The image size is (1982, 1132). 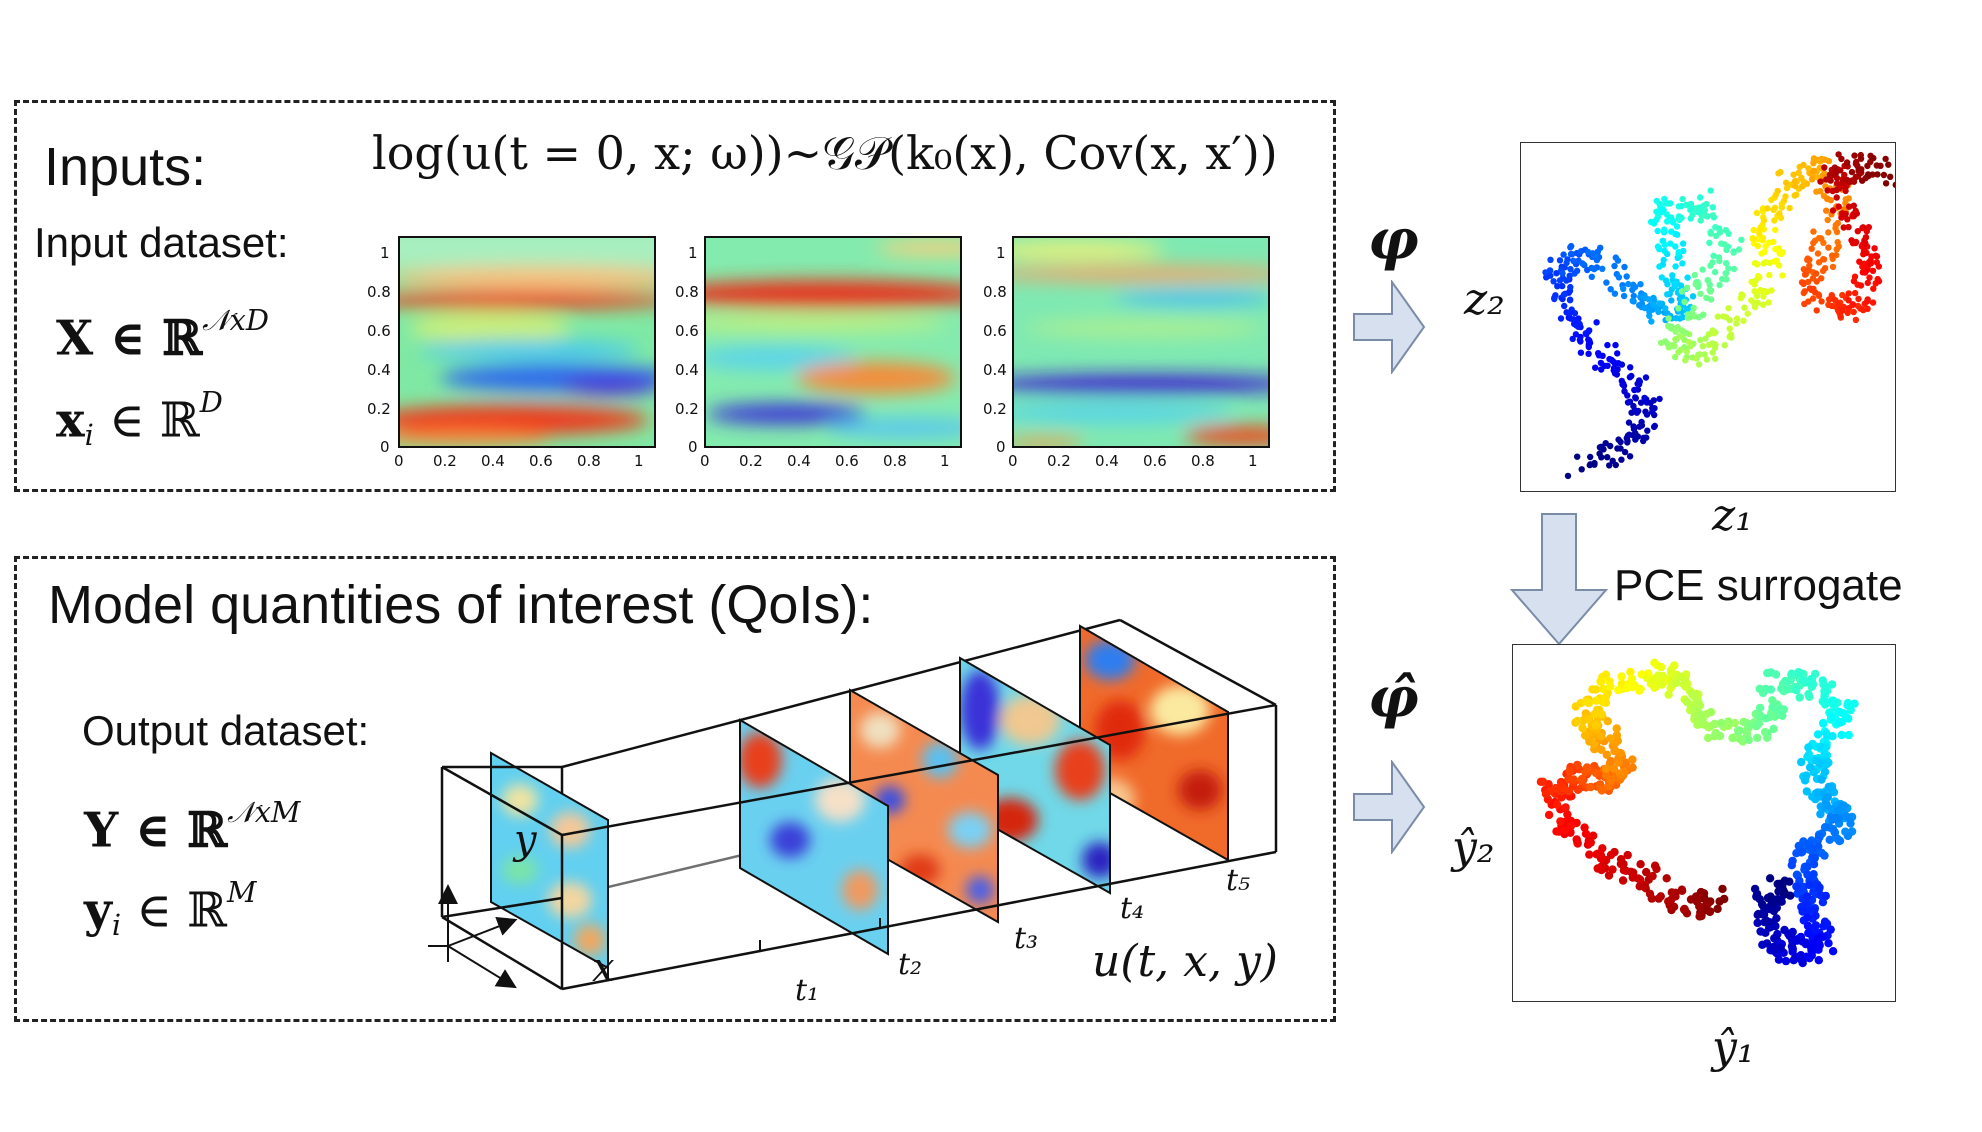 What do you see at coordinates (1132, 908) in the screenshot?
I see `time-label-t4: t₄` at bounding box center [1132, 908].